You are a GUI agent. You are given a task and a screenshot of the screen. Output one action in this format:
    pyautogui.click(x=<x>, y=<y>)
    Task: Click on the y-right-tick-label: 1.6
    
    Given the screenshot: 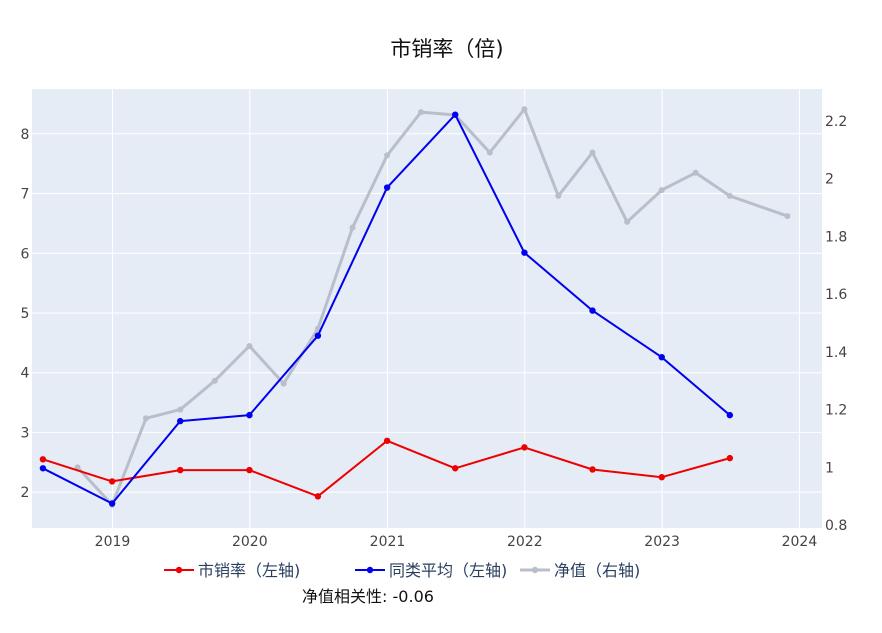 What is the action you would take?
    pyautogui.click(x=836, y=295)
    